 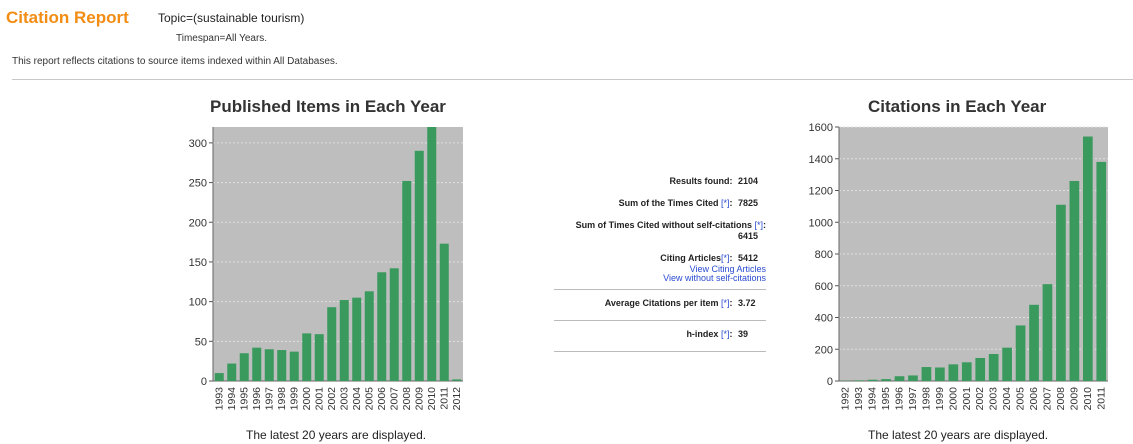 What do you see at coordinates (824, 255) in the screenshot?
I see `y-tick-label: 800` at bounding box center [824, 255].